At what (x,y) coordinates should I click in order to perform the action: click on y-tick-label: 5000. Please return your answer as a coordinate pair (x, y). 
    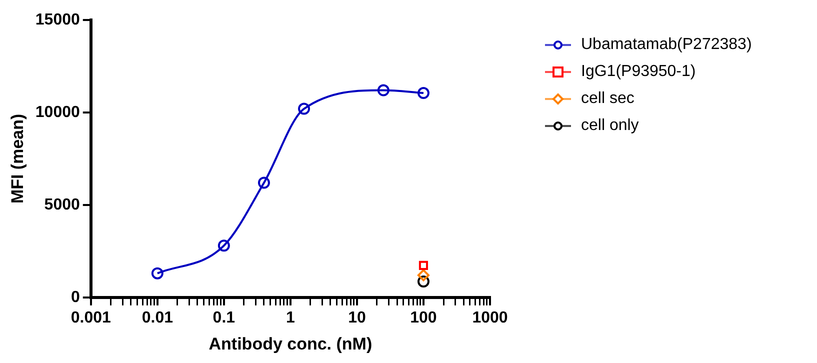
    Looking at the image, I should click on (62, 205).